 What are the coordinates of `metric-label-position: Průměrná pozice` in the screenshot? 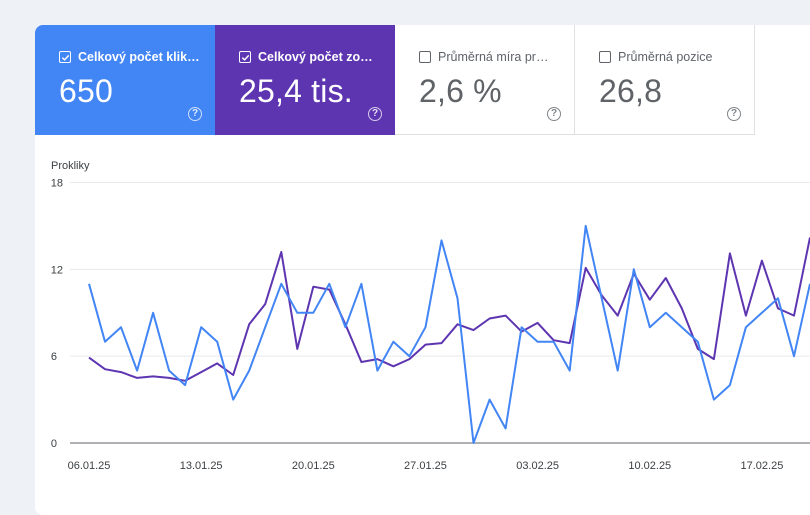 It's located at (665, 57).